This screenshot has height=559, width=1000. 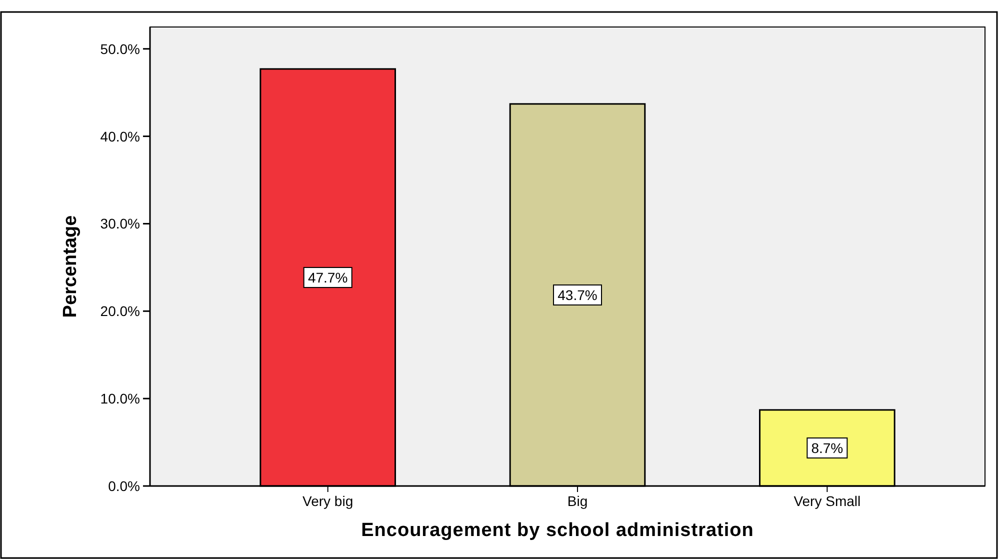 I want to click on data-label: 43.7%, so click(x=578, y=294).